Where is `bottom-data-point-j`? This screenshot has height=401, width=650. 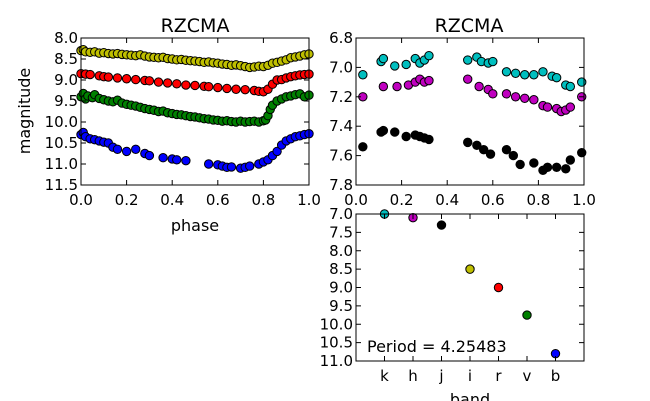 bottom-data-point-j is located at coordinates (441, 225).